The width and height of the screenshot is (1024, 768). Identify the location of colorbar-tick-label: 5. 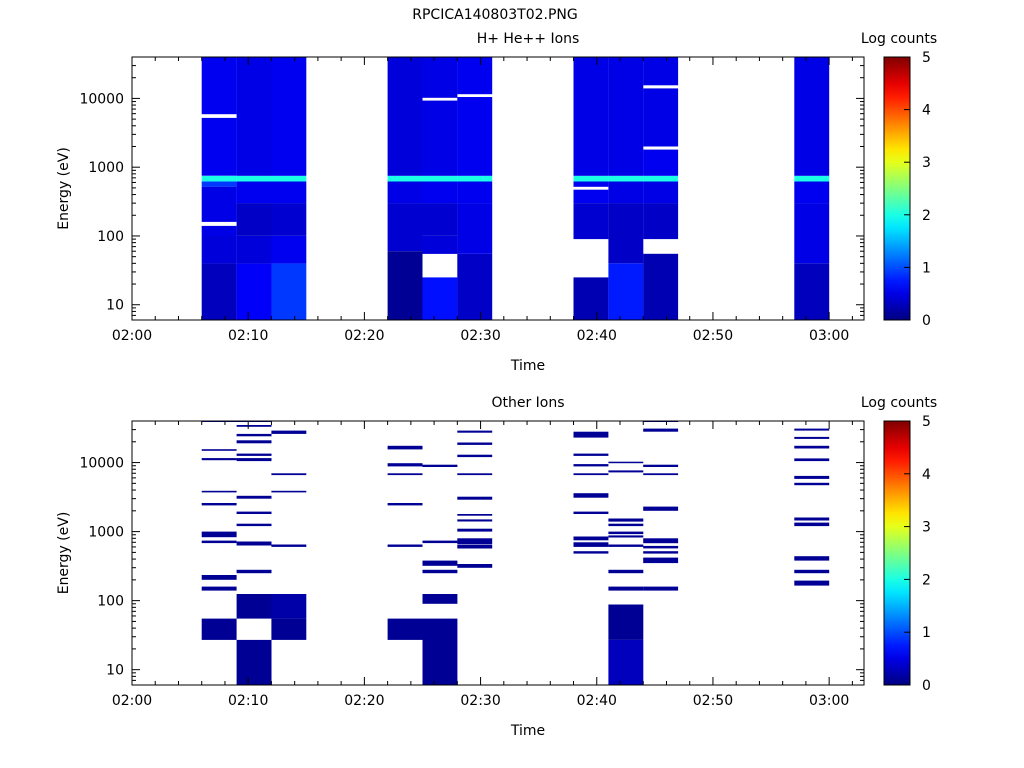
(926, 422).